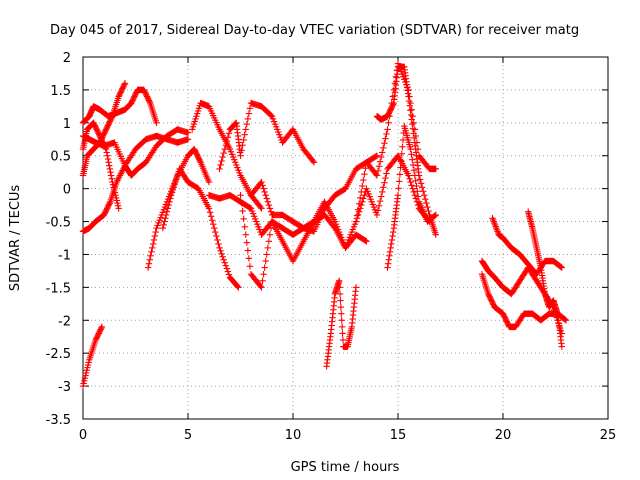 This screenshot has width=640, height=480. I want to click on y-tick-label: -0.5, so click(58, 223).